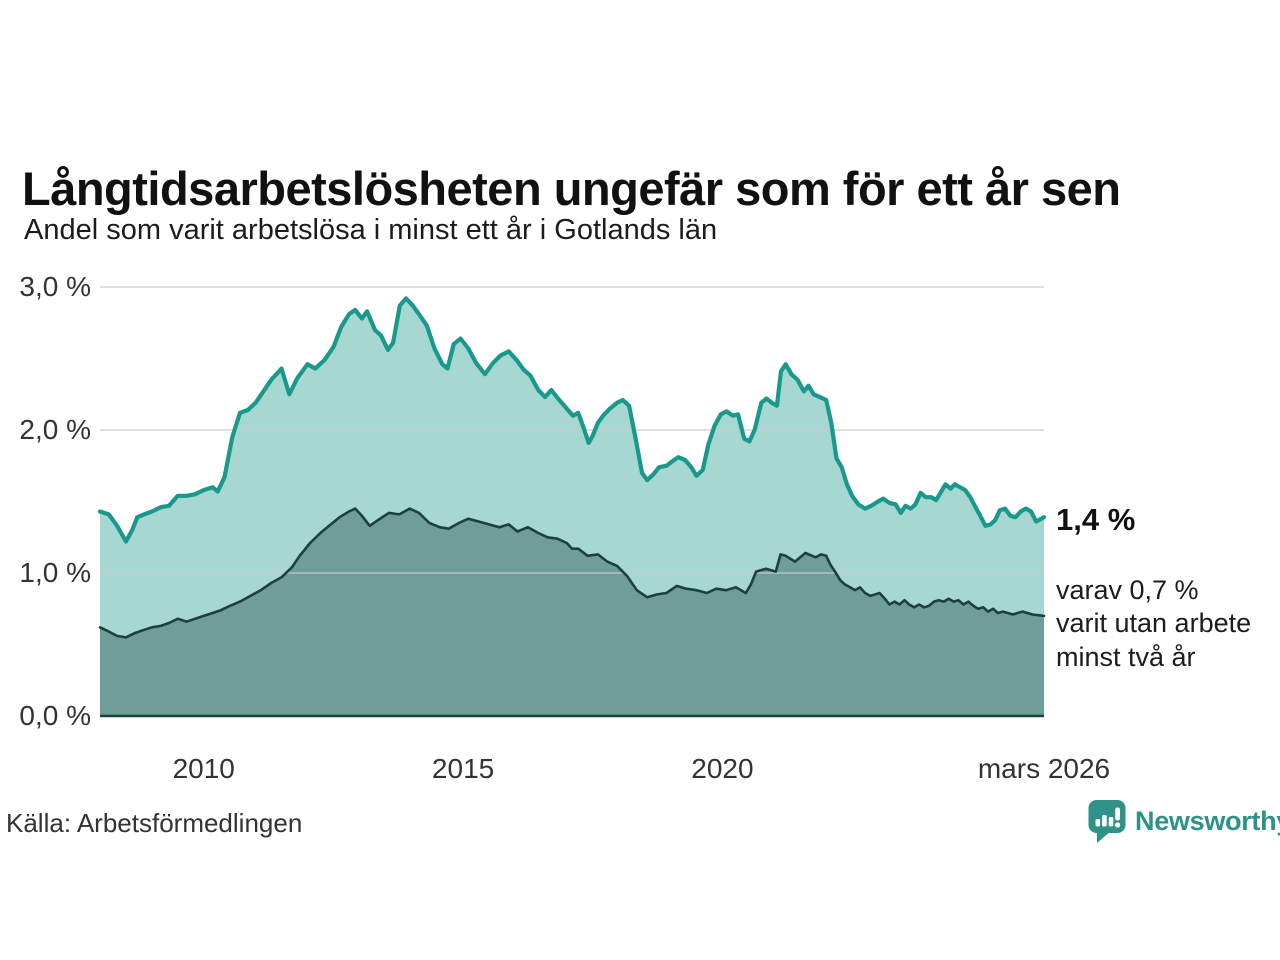  What do you see at coordinates (1044, 768) in the screenshot?
I see `x-tick-label-mars-2026: mars 2026` at bounding box center [1044, 768].